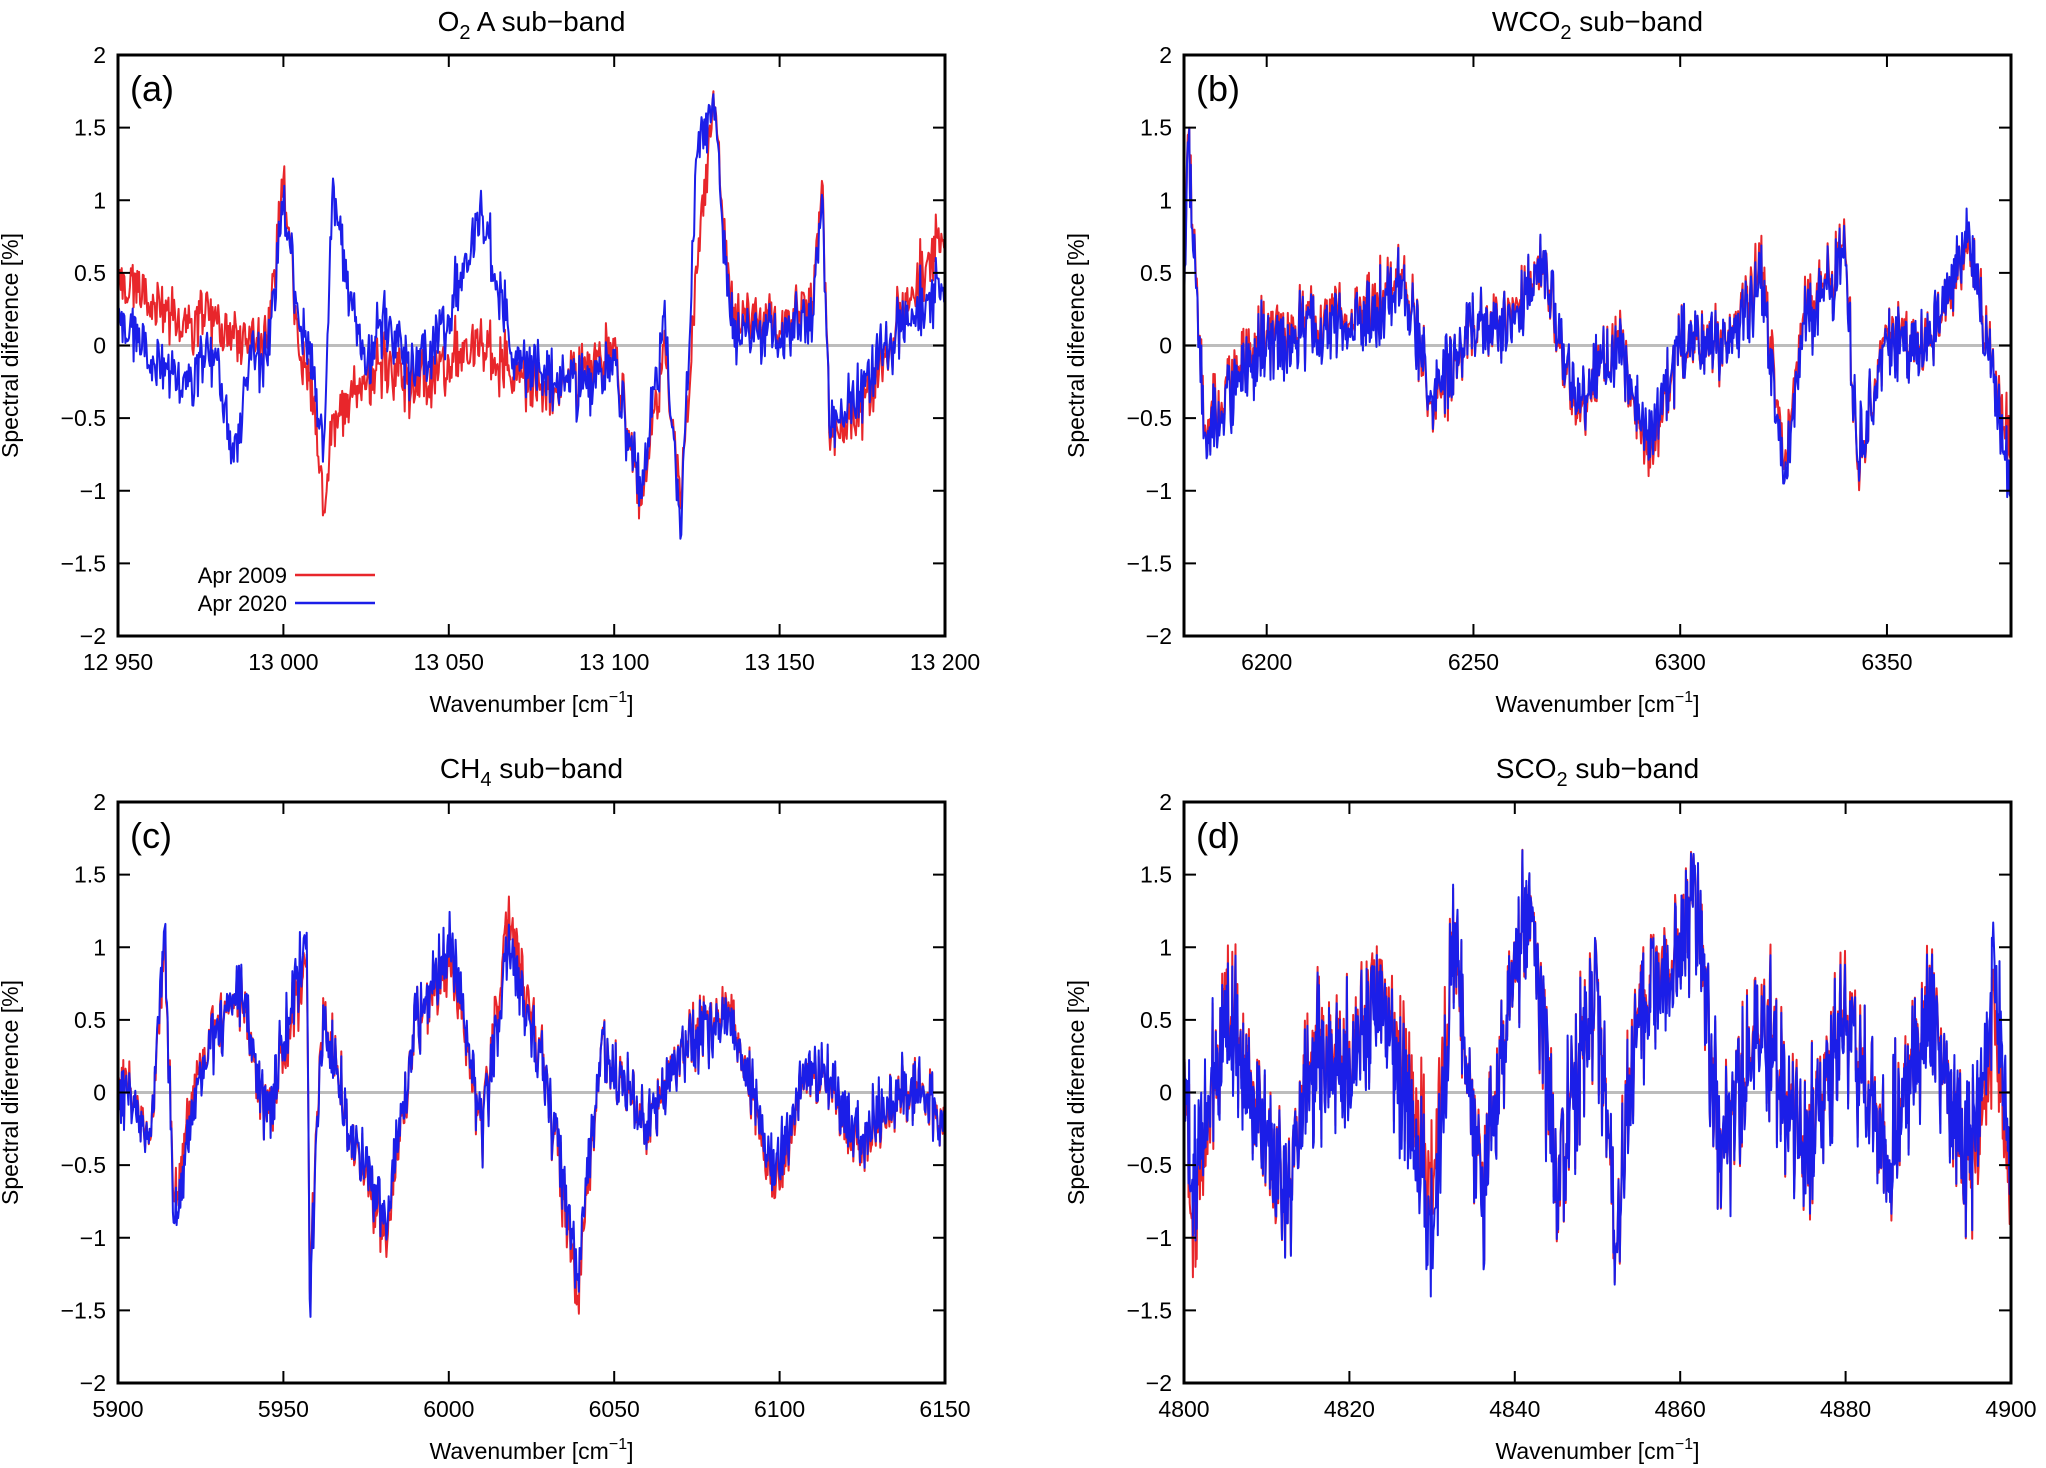 The image size is (2046, 1468). I want to click on x-tick-label: 12 950, so click(118, 662).